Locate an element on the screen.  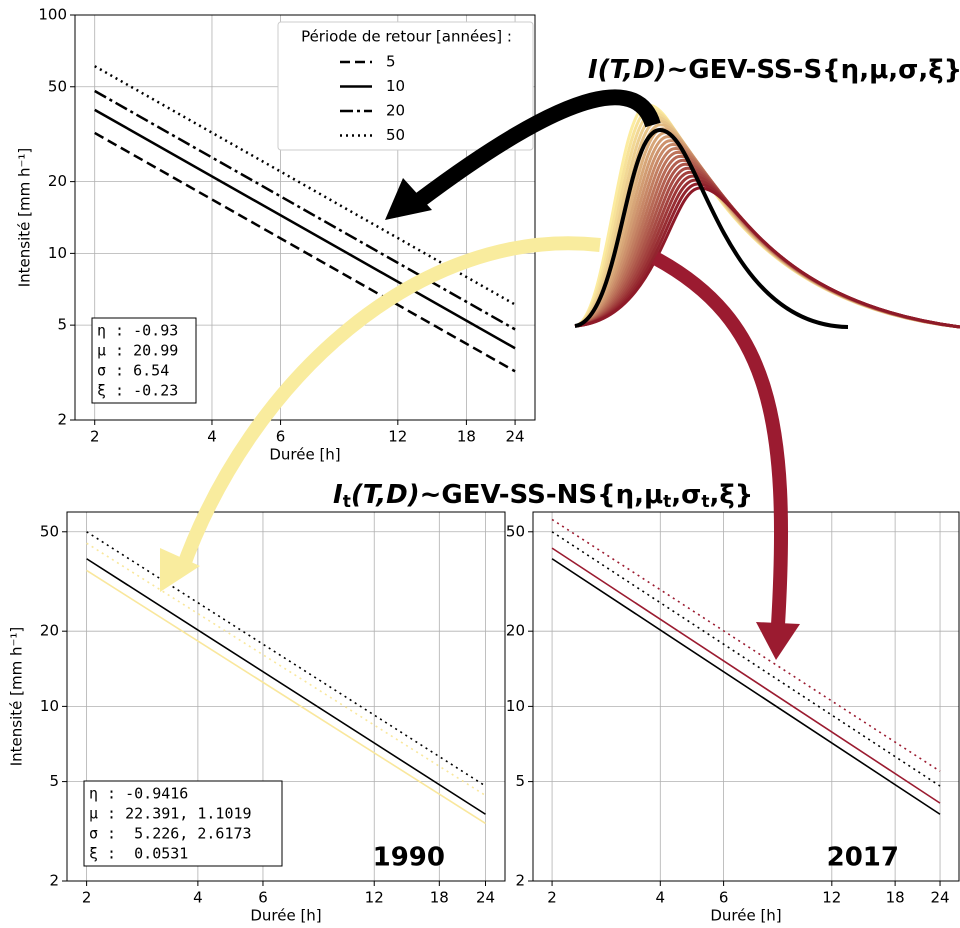
arrow-to-idf is located at coordinates (538, 148).